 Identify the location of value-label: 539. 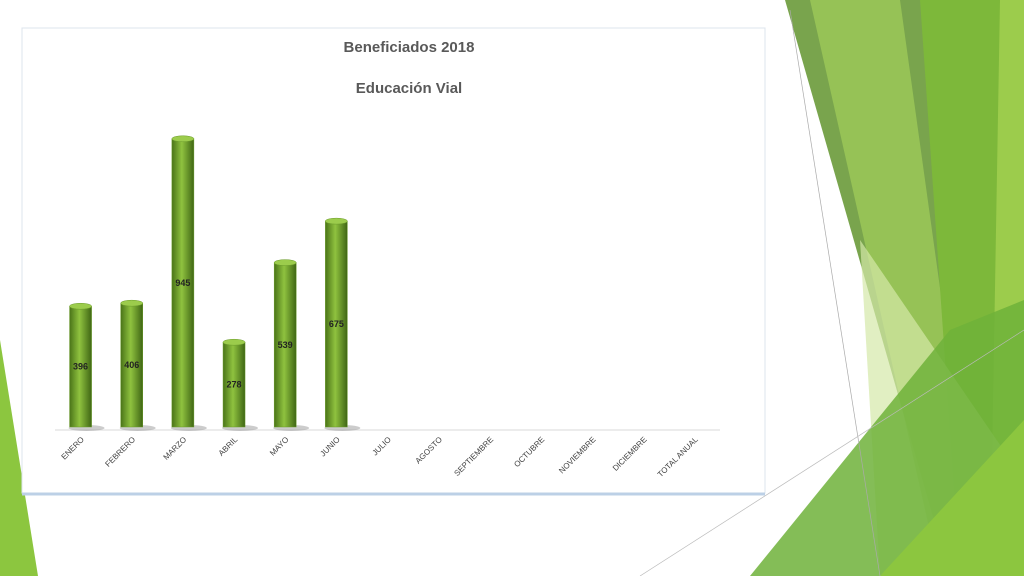
(285, 345).